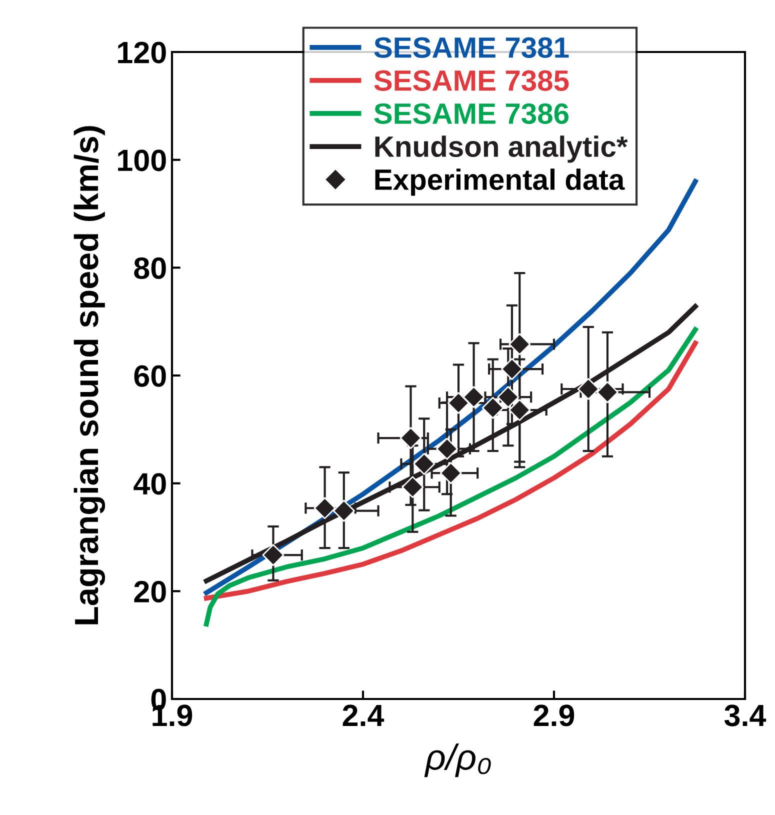  I want to click on legend-label: SESAME 7385, so click(471, 80).